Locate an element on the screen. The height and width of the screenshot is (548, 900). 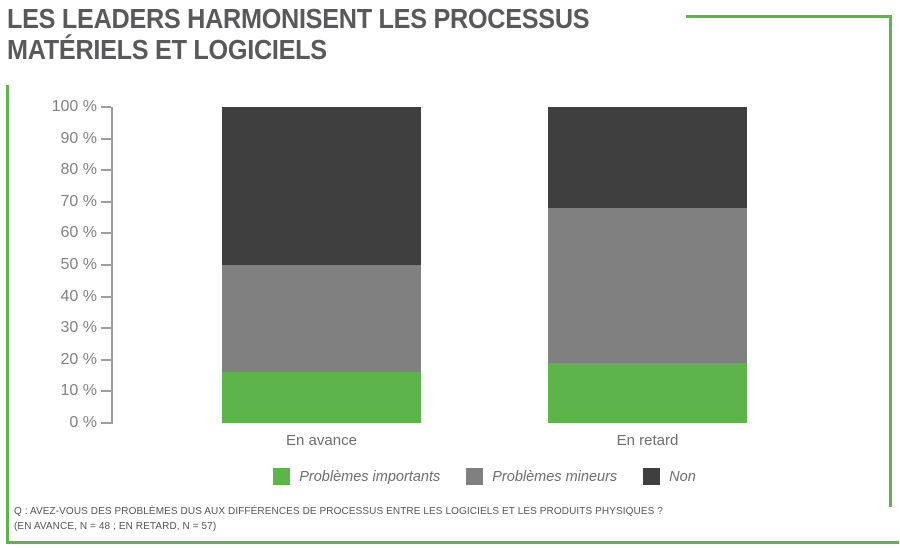
stacked-bar-en-retard is located at coordinates (647, 265).